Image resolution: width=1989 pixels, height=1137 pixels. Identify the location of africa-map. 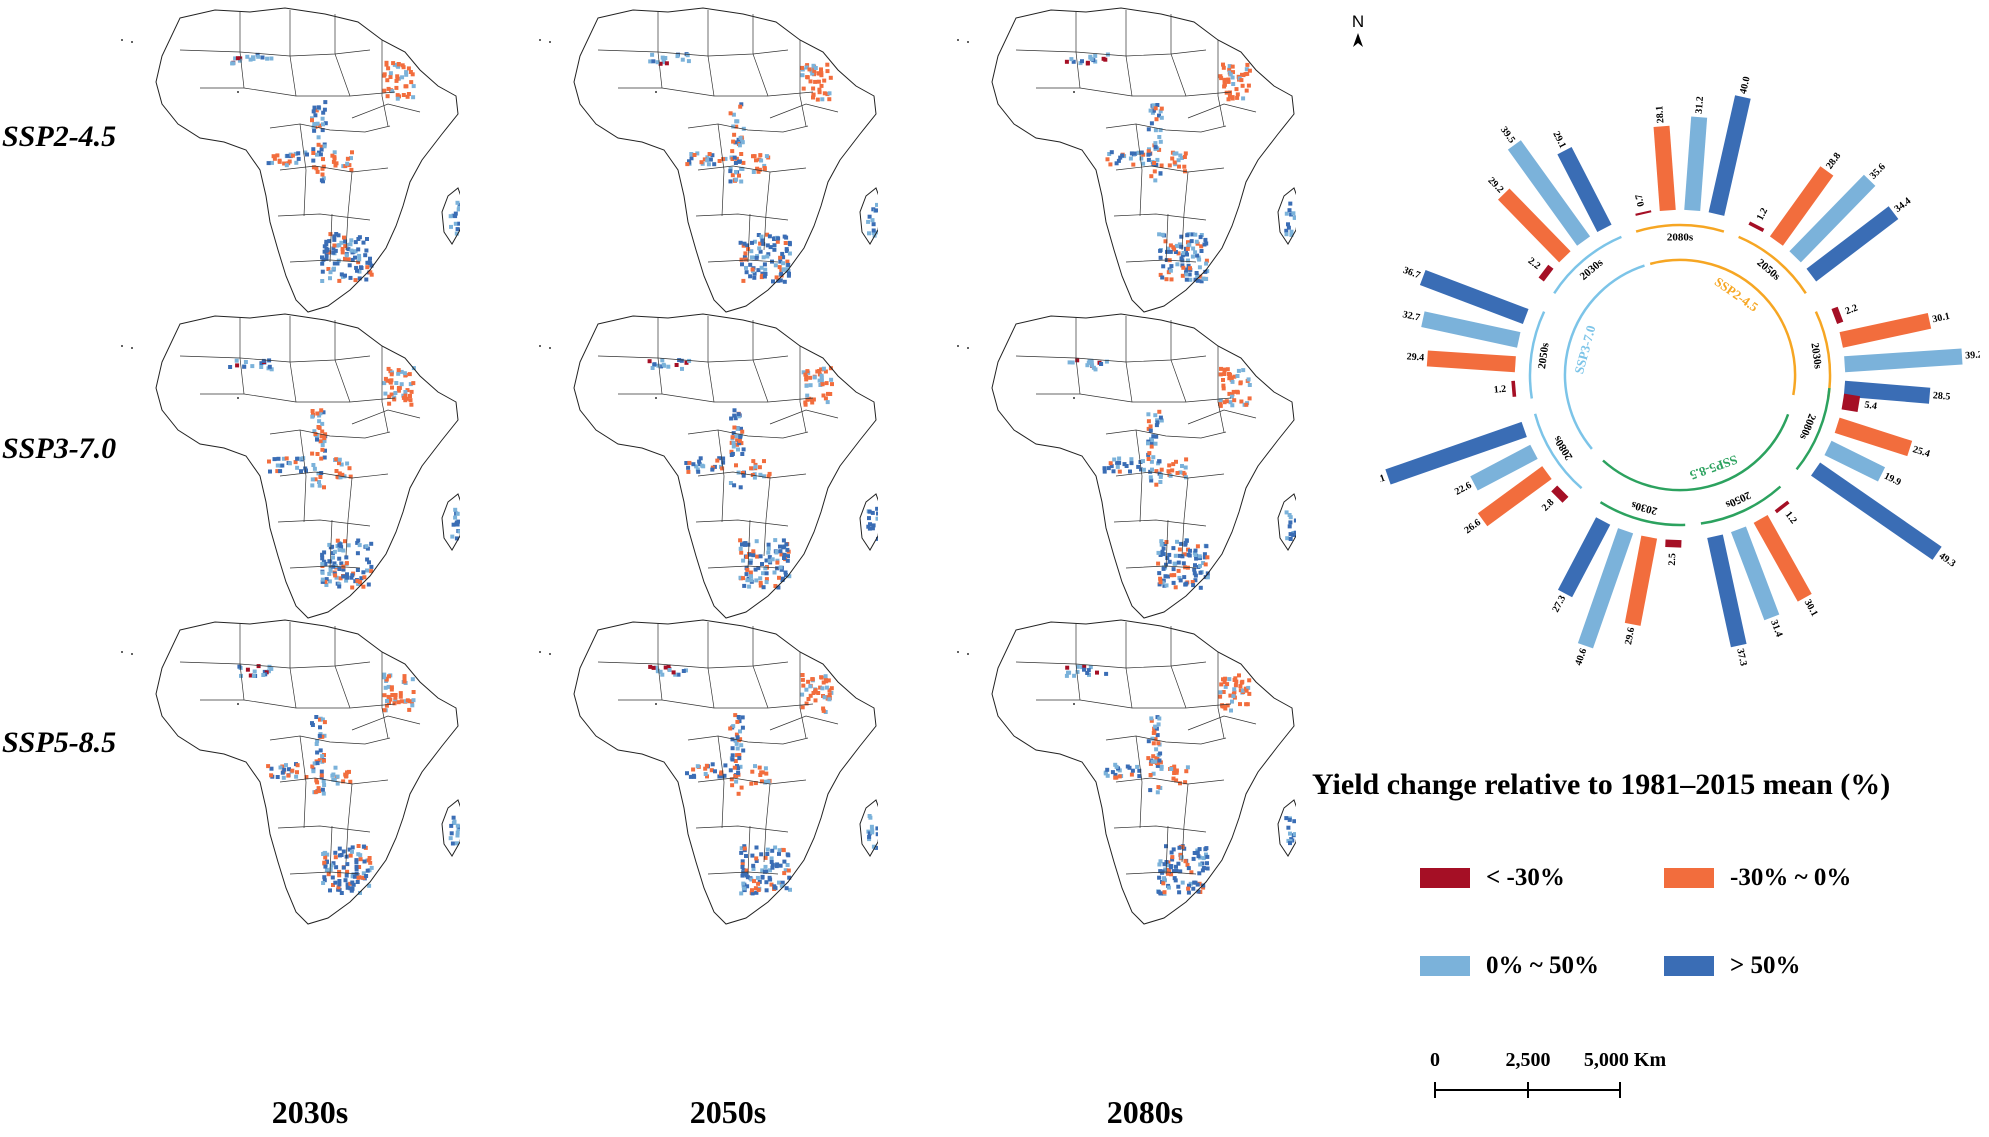
(290, 160).